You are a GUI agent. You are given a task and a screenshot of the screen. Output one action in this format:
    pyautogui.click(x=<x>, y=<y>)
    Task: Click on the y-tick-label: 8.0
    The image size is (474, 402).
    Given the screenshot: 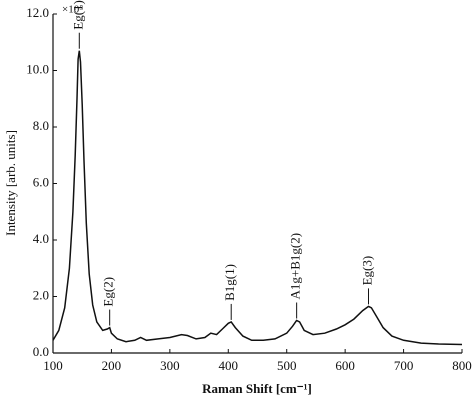 What is the action you would take?
    pyautogui.click(x=41, y=125)
    